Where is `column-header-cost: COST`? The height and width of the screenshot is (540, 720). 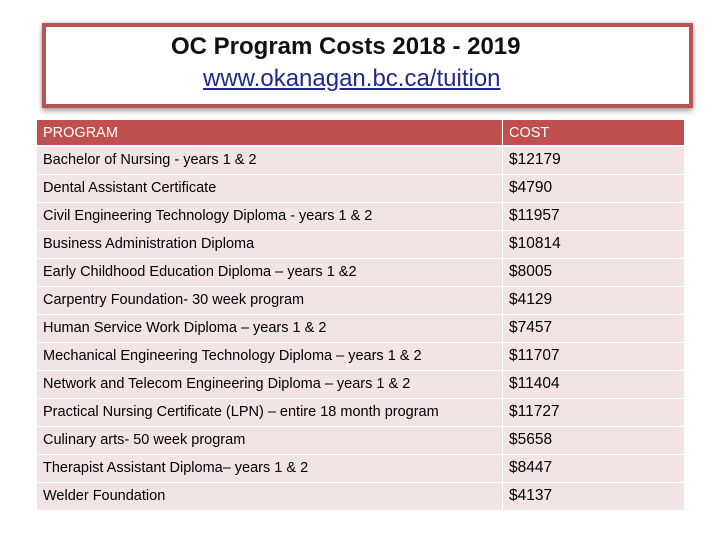
column-header-cost: COST is located at coordinates (593, 133).